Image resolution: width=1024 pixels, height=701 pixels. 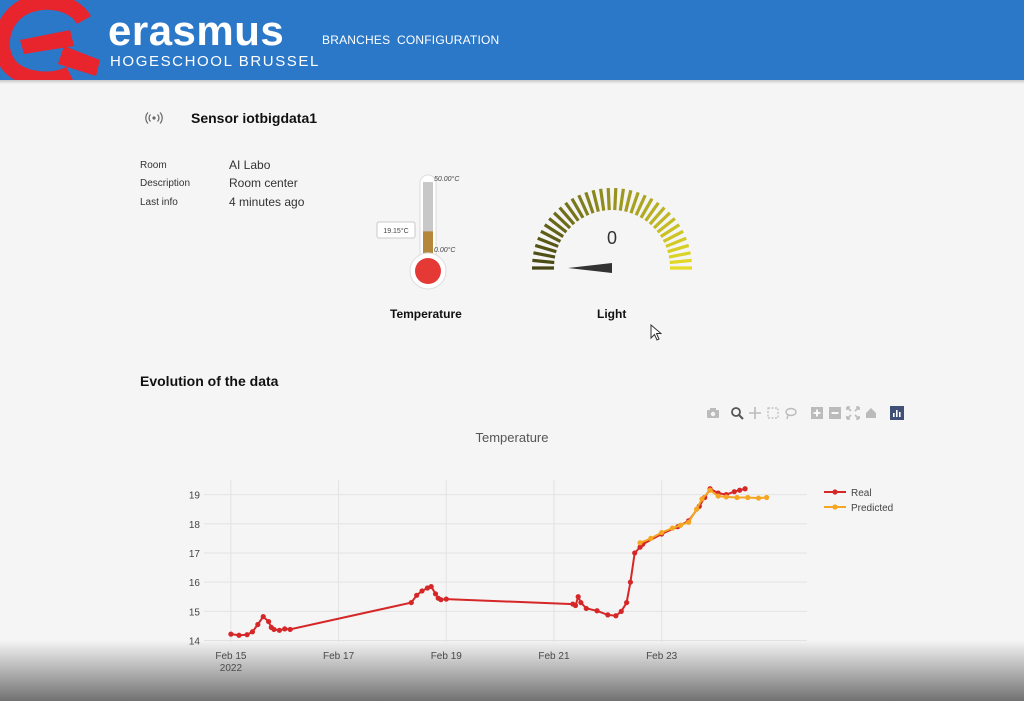 I want to click on brand-subtitle: HOGESCHOOL BRUSSEL, so click(x=215, y=61).